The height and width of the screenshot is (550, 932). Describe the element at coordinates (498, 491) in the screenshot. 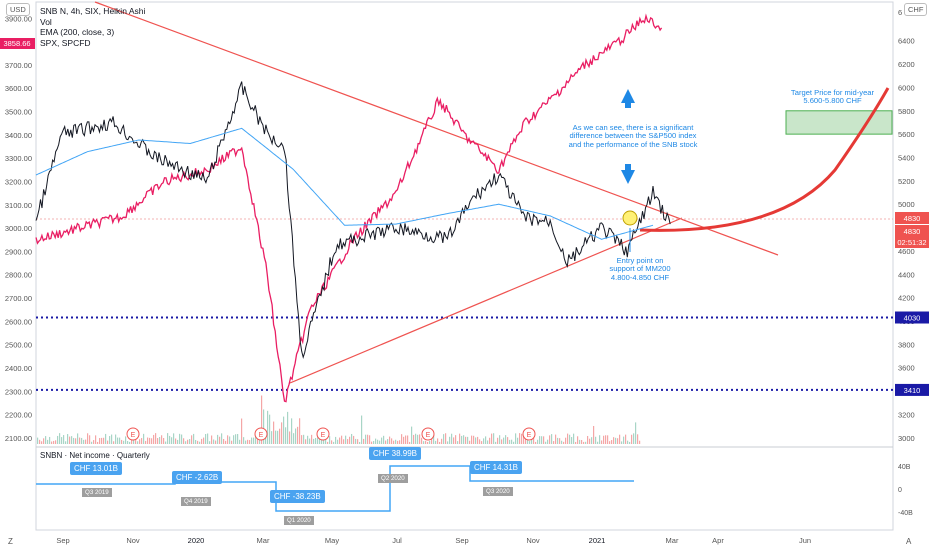

I see `income-quarter-q3-2020: Q3 2020` at that location.